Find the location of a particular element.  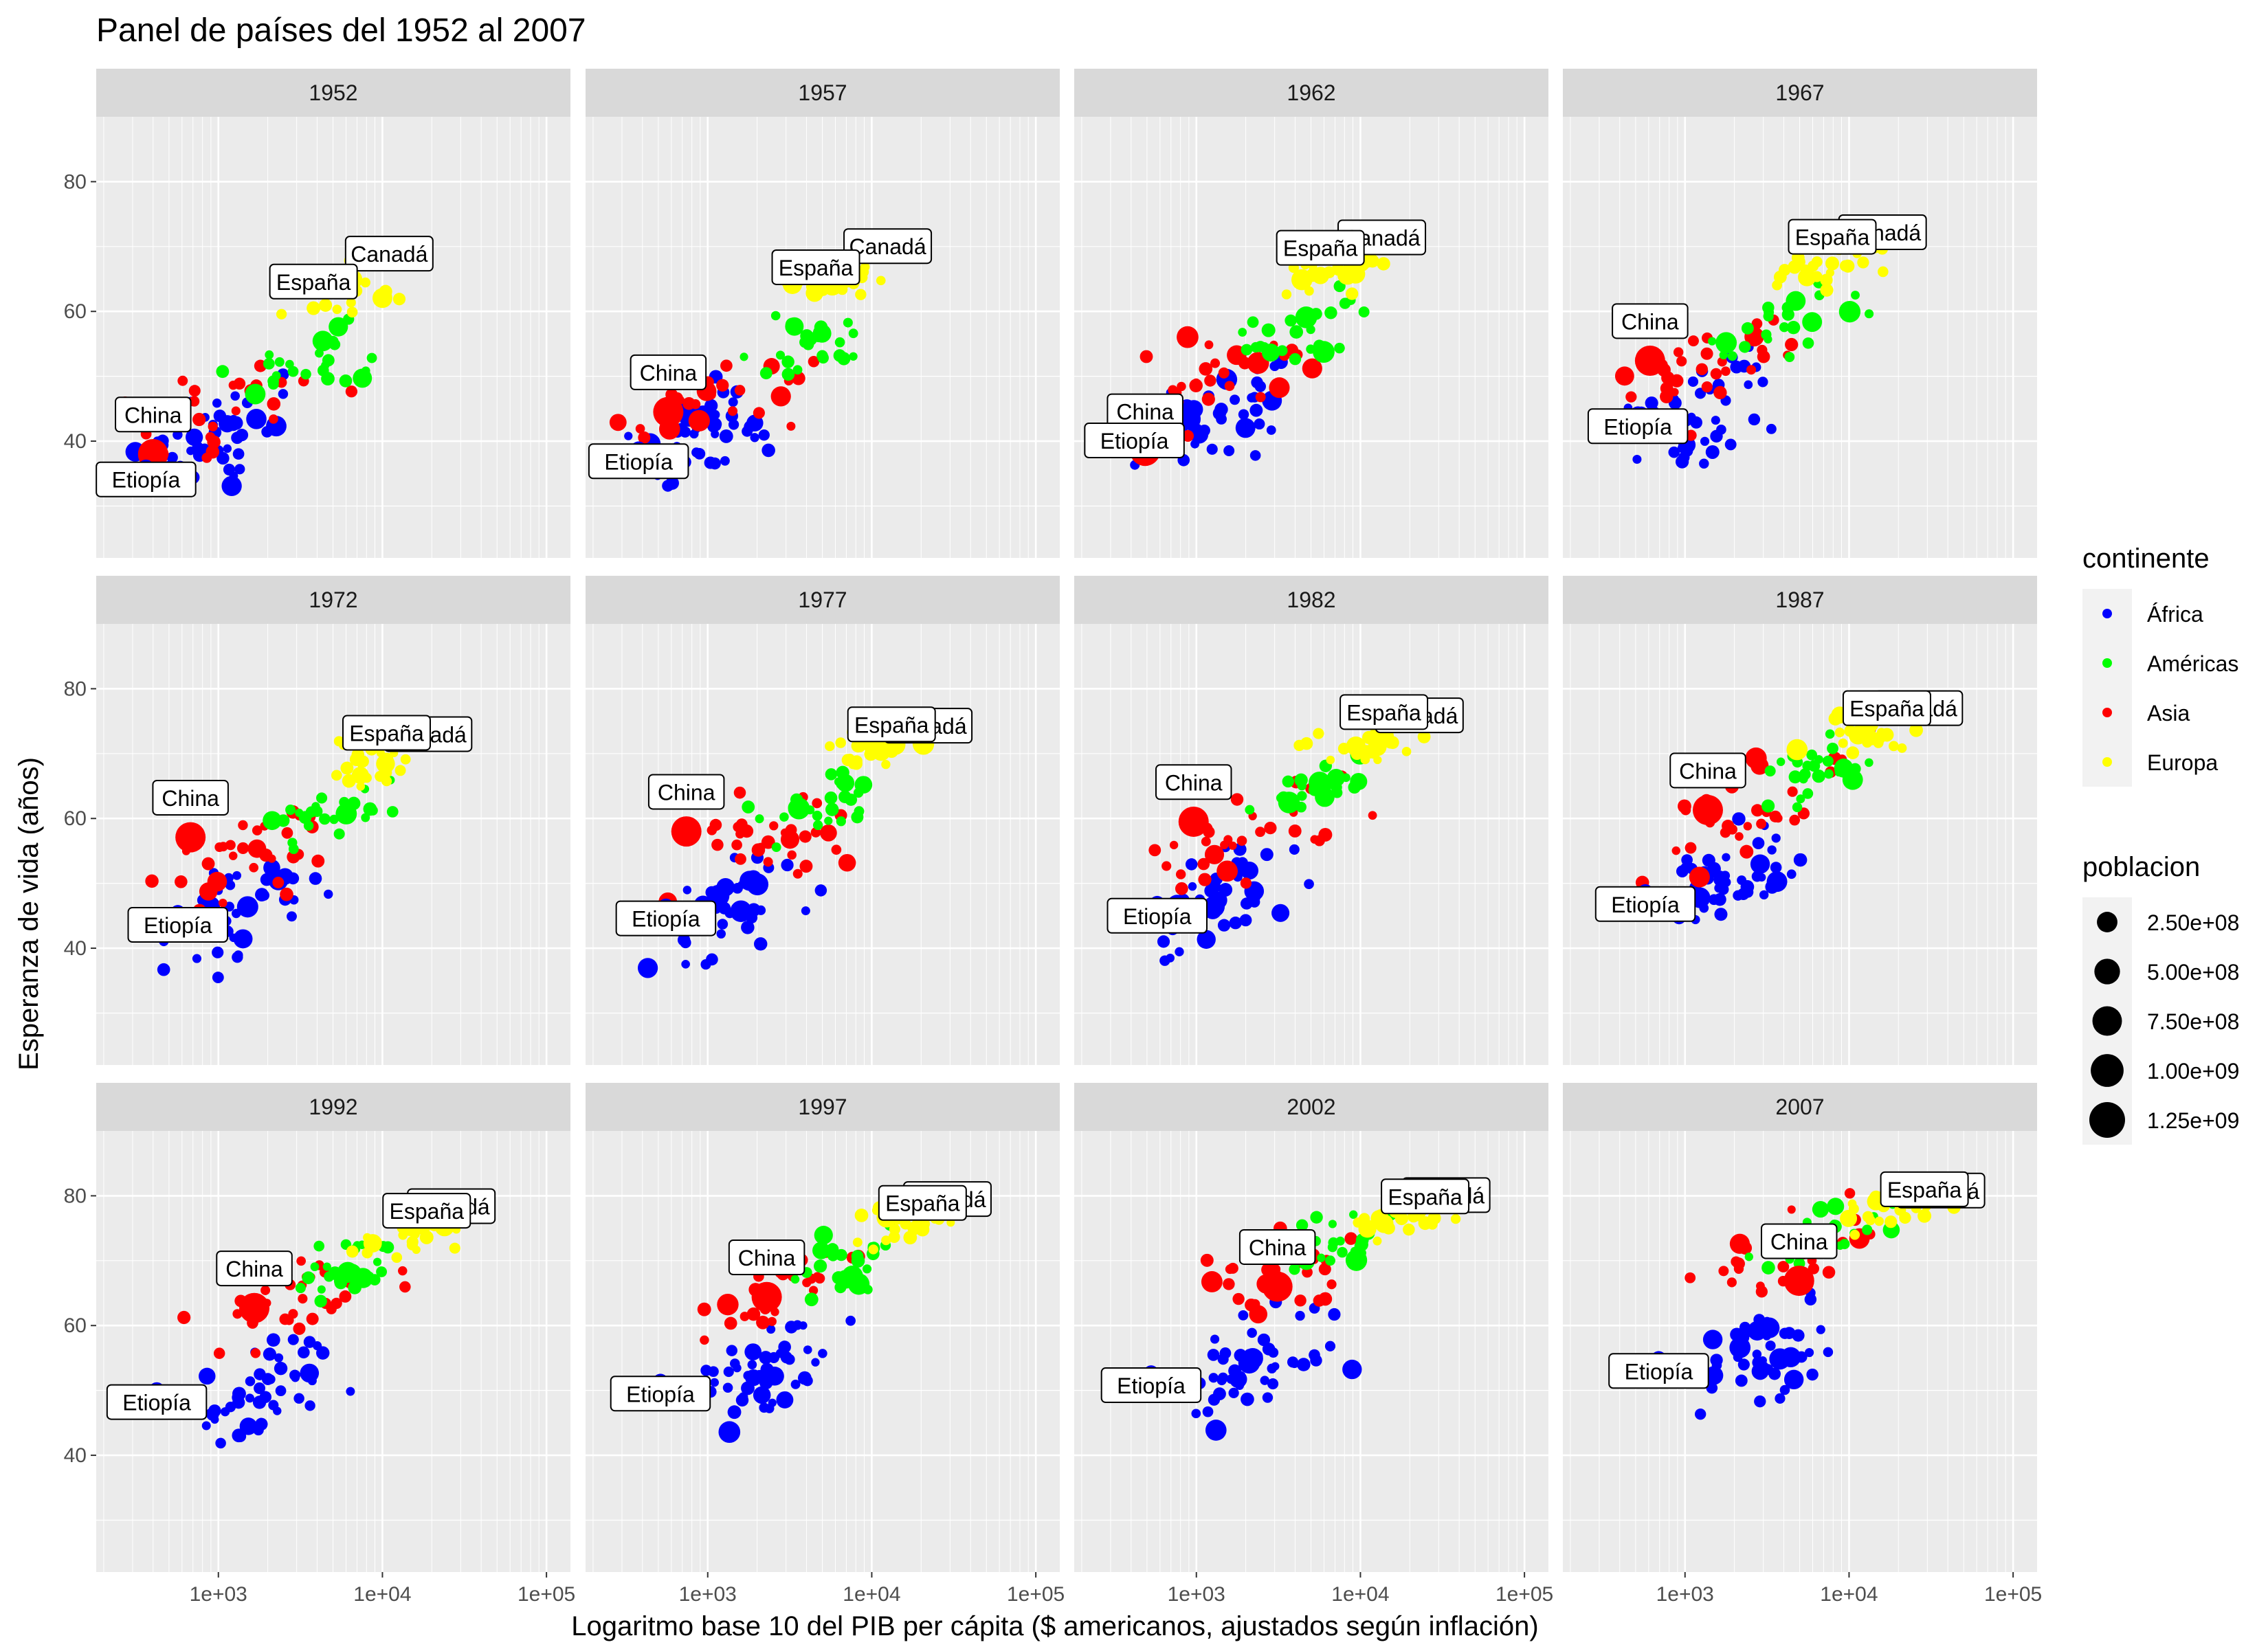

facet-strip-label: 1992 is located at coordinates (333, 1107).